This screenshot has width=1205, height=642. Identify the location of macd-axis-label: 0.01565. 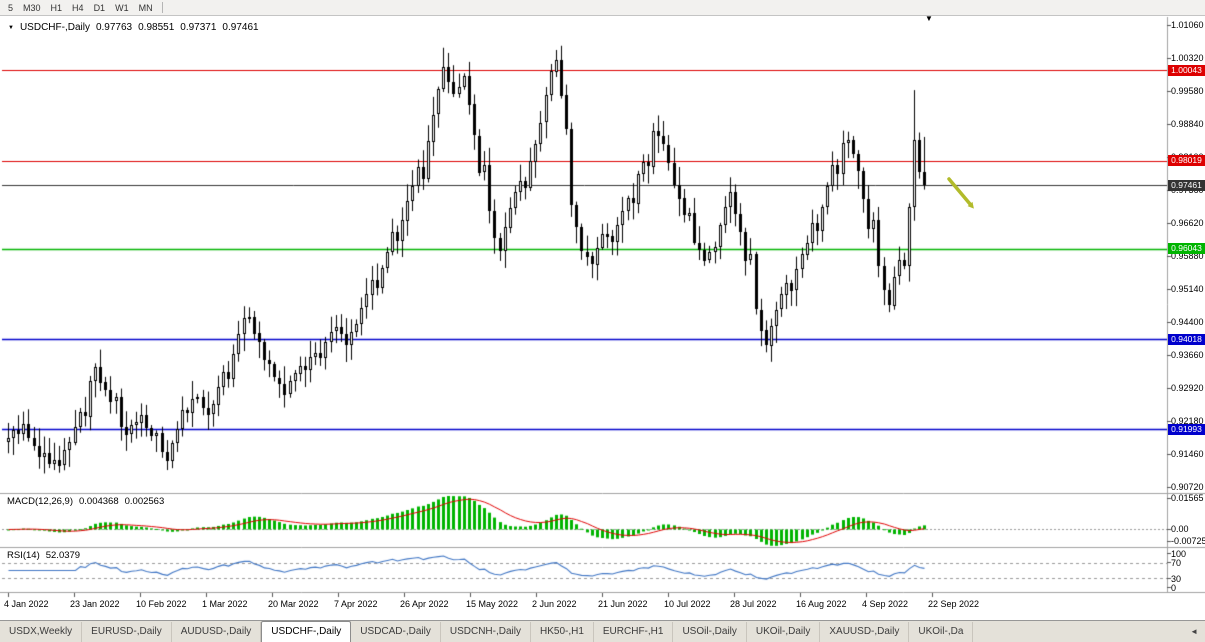
(1187, 498).